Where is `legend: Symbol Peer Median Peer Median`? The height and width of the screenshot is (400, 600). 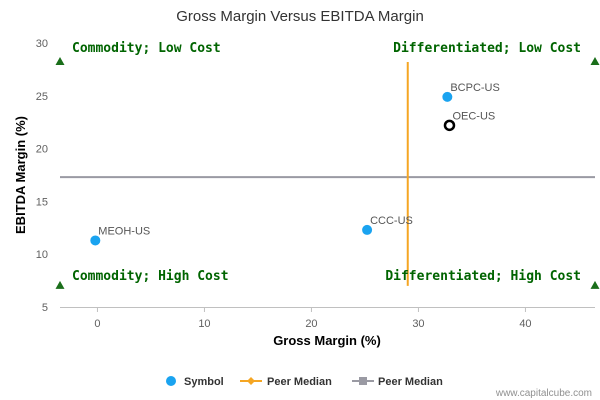 legend: Symbol Peer Median Peer Median is located at coordinates (304, 382).